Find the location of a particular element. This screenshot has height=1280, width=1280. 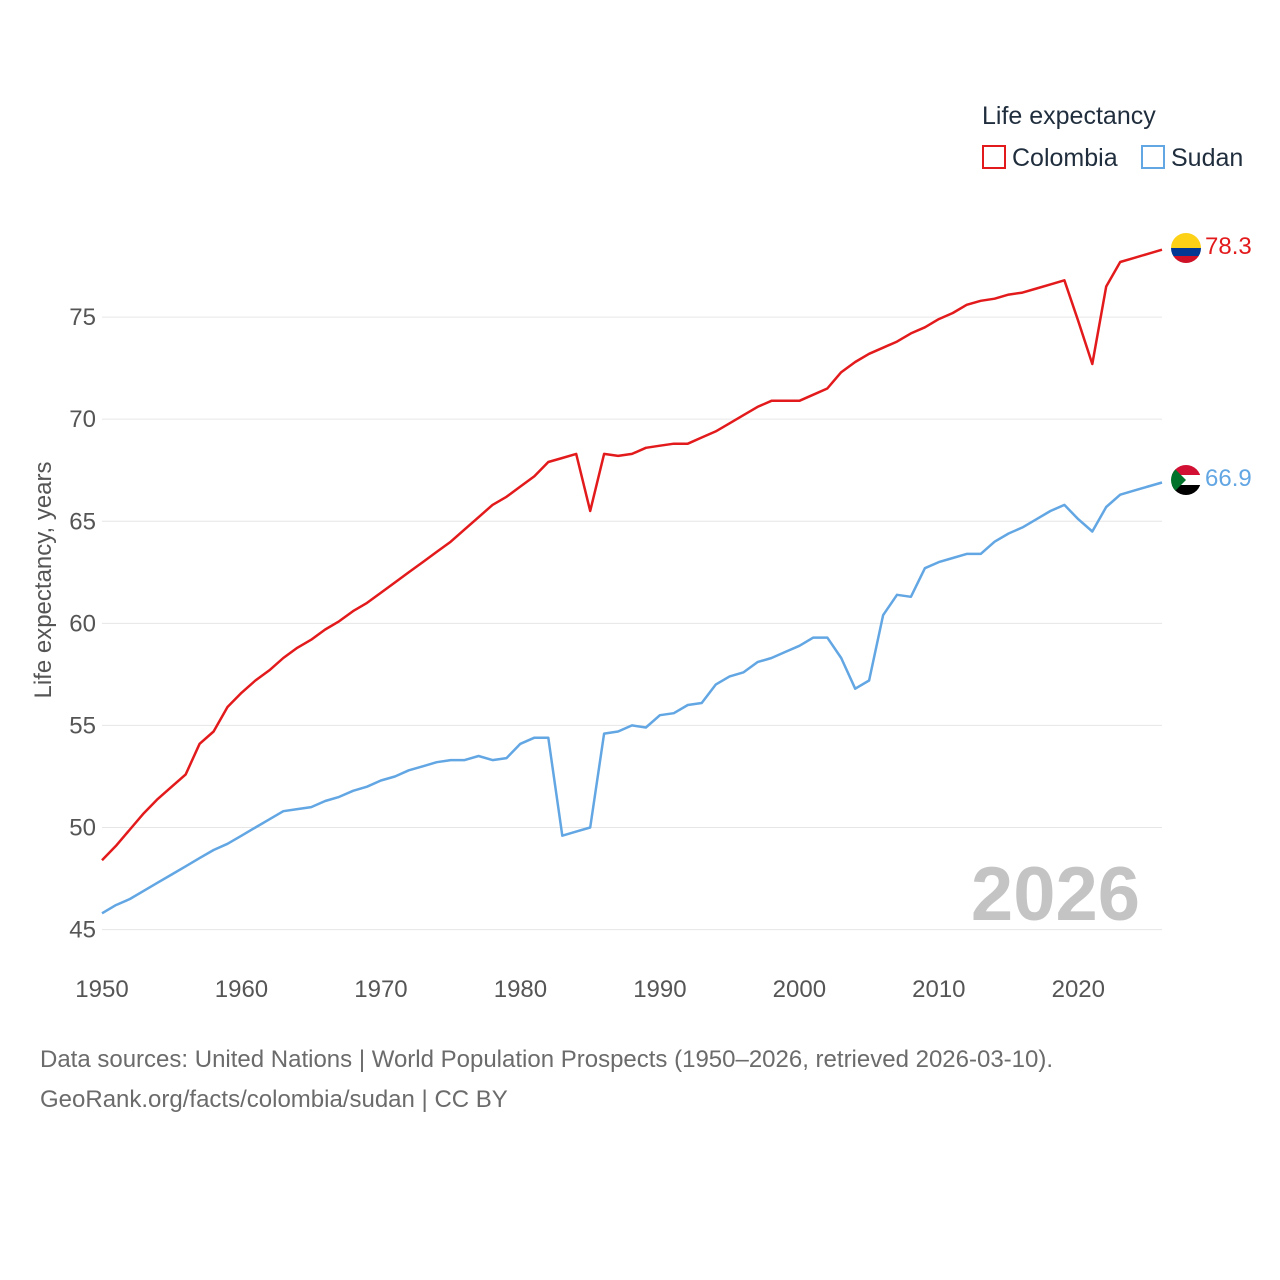

sudan-flag-icon is located at coordinates (1186, 480).